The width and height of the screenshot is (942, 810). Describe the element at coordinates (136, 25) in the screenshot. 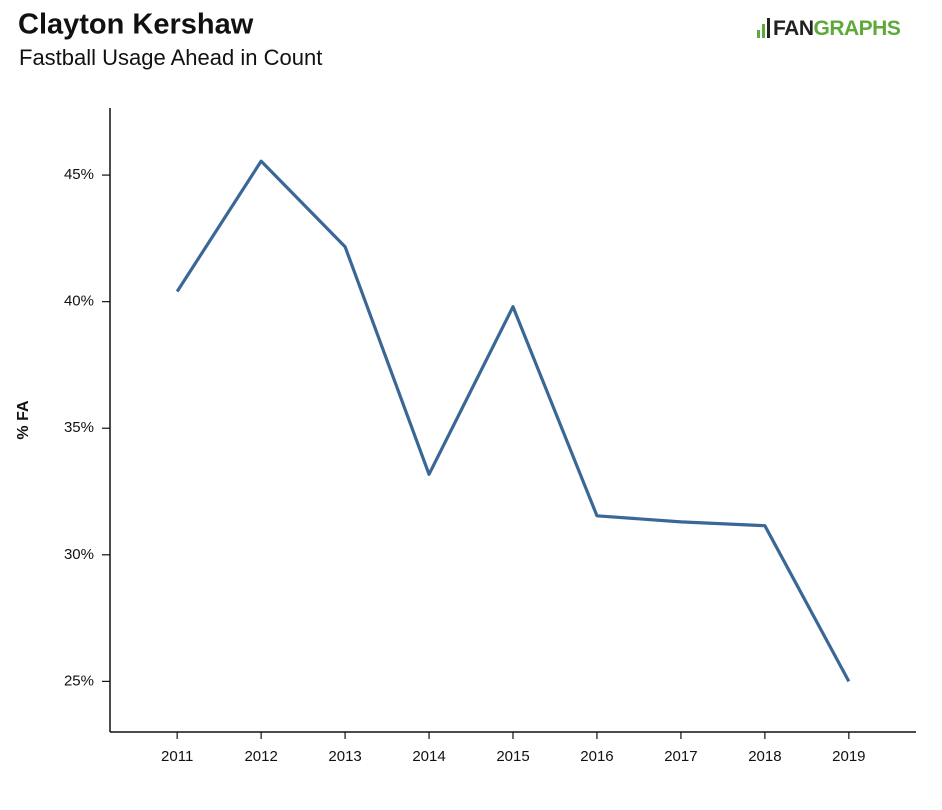

I see `chart-title: Clayton Kershaw` at that location.